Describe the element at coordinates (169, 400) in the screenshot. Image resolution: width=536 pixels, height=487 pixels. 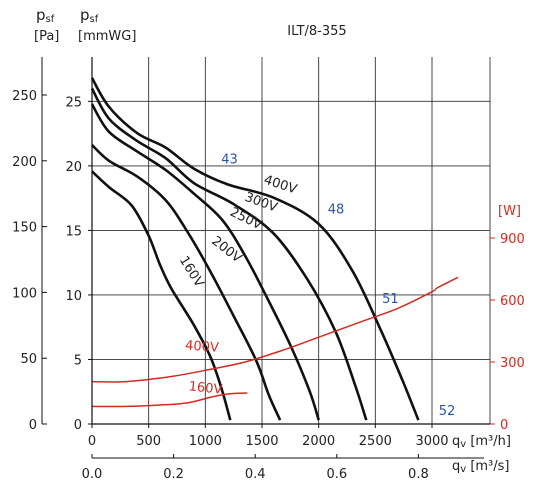
I see `power-curve-160V` at that location.